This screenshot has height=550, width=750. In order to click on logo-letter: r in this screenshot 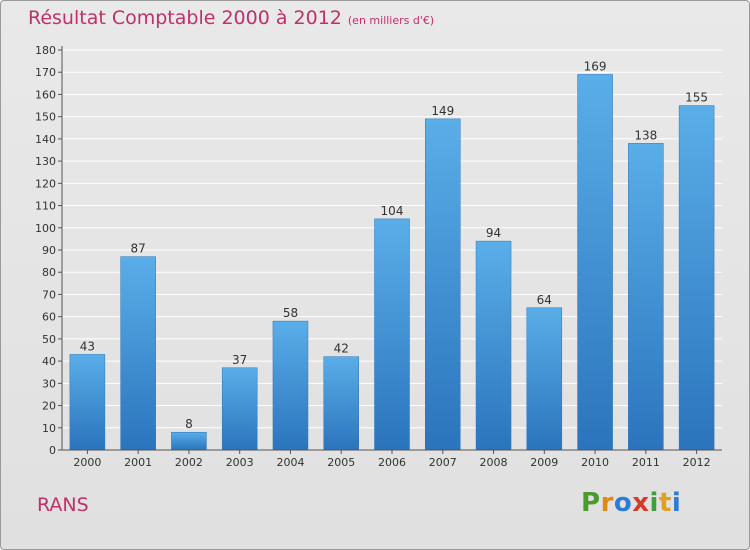, I will do `click(607, 503)`.